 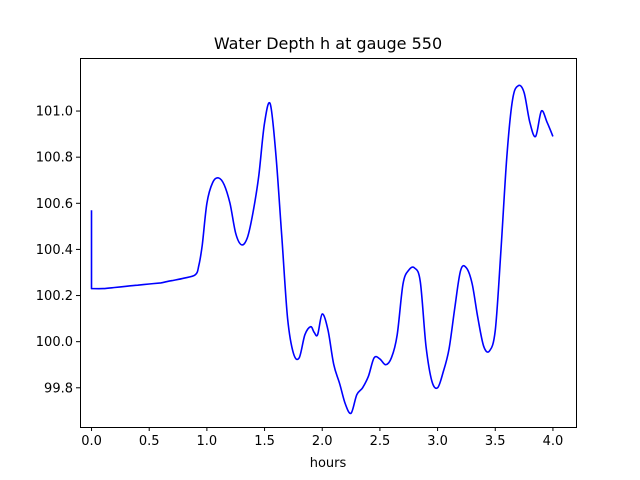 I want to click on x-tick-label: 3.5, so click(x=495, y=441).